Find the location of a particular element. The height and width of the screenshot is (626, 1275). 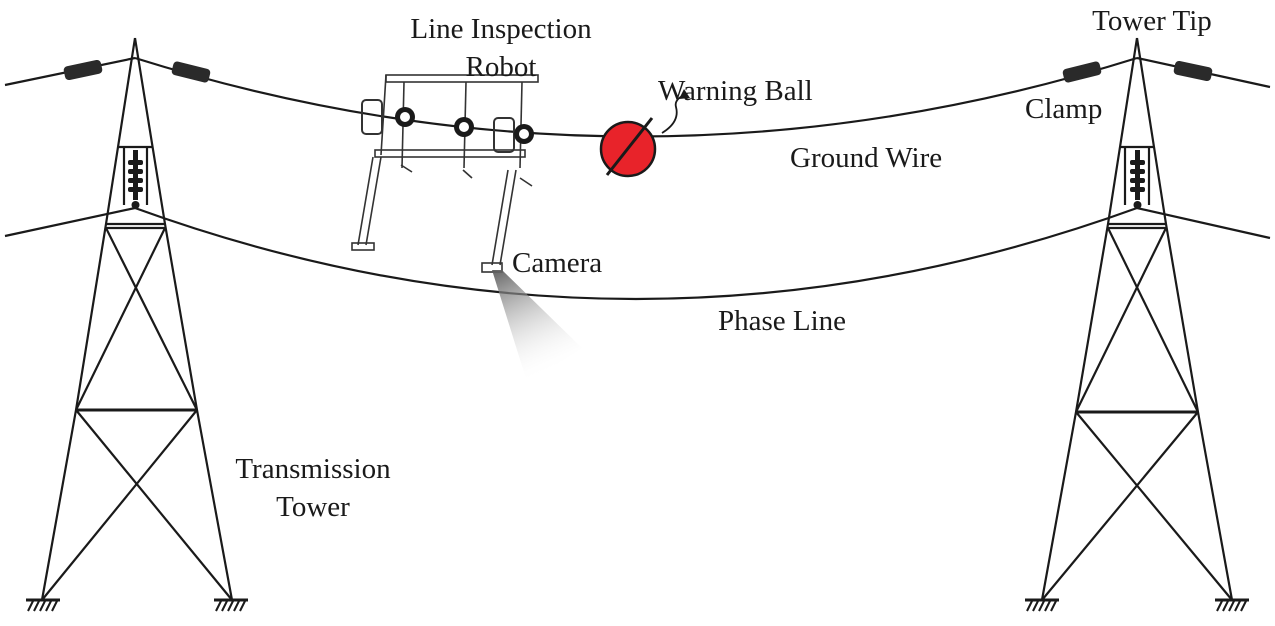

camera-view-cone is located at coordinates (537, 327).